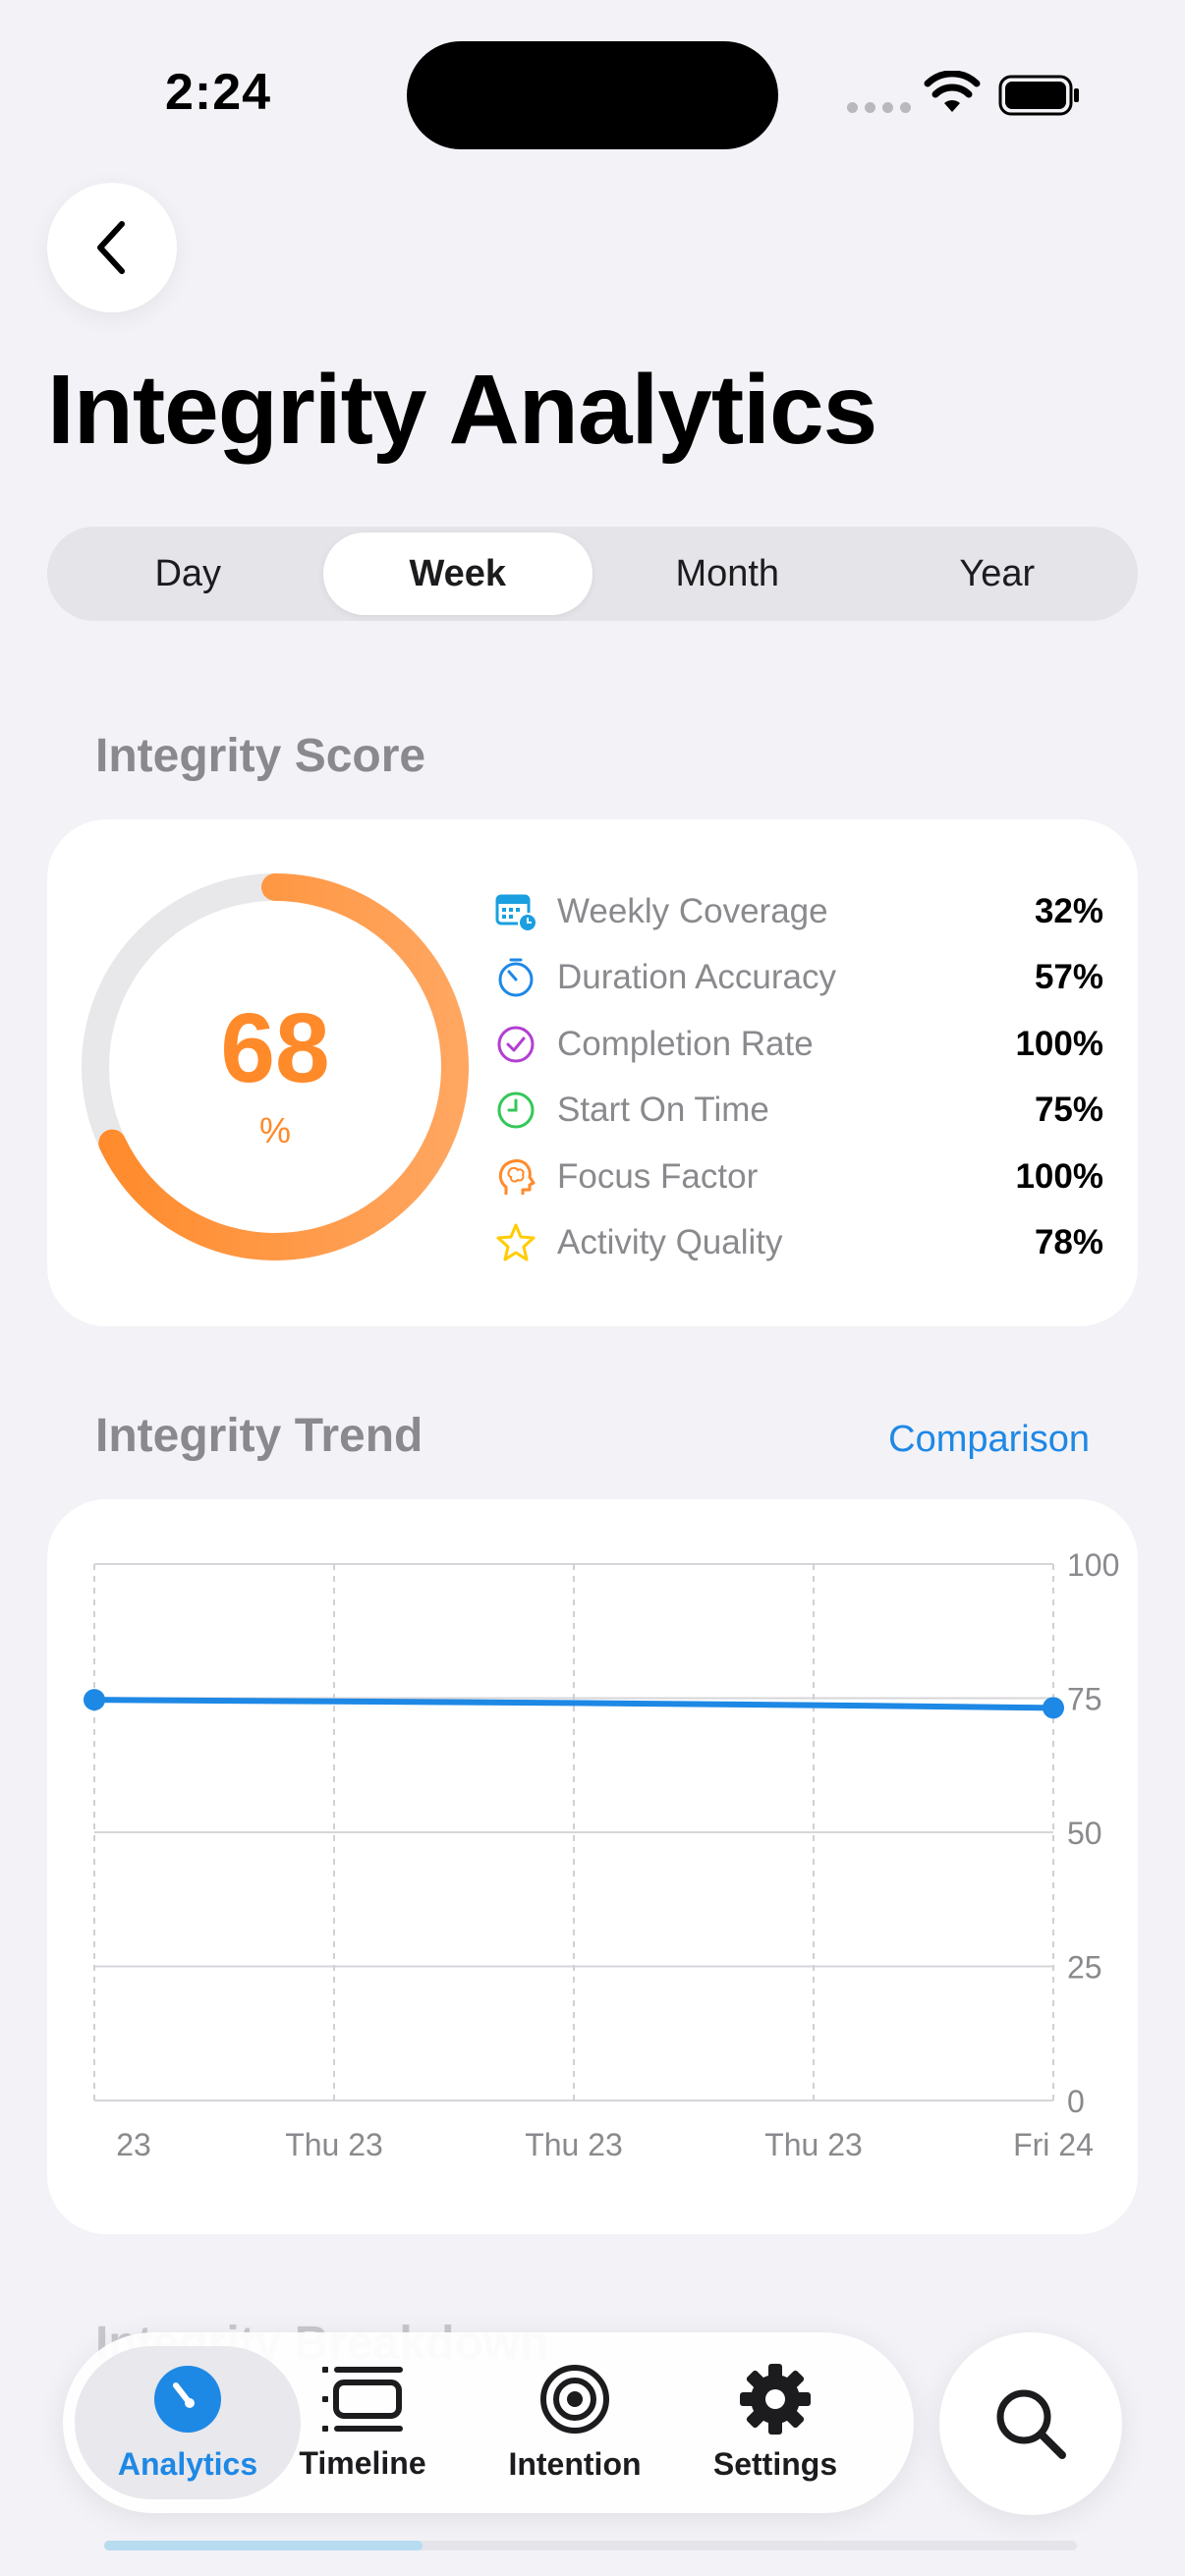 This screenshot has width=1185, height=2576. I want to click on scroll-indicator, so click(263, 2545).